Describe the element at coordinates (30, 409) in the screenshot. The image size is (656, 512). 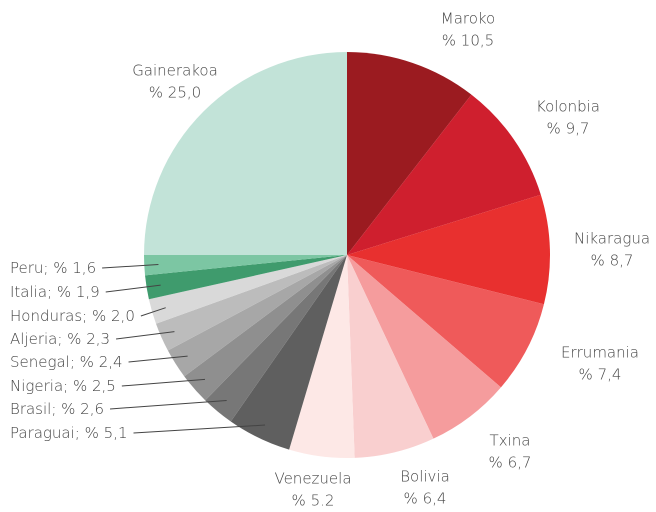
I see `slice-category: Brasil` at that location.